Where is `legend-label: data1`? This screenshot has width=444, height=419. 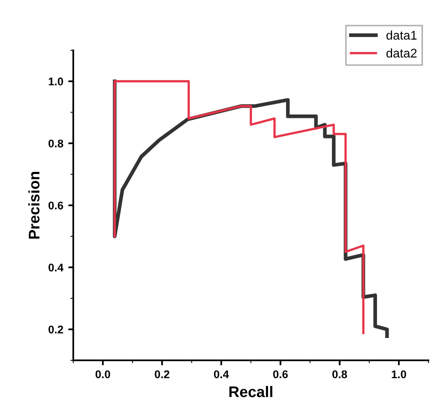 legend-label: data1 is located at coordinates (401, 35).